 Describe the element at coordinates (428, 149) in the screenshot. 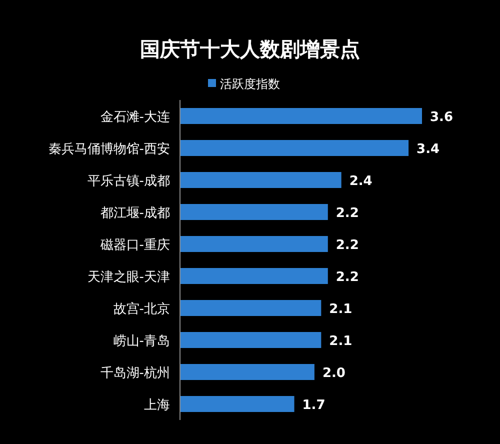

I see `data-label: 3.4` at that location.